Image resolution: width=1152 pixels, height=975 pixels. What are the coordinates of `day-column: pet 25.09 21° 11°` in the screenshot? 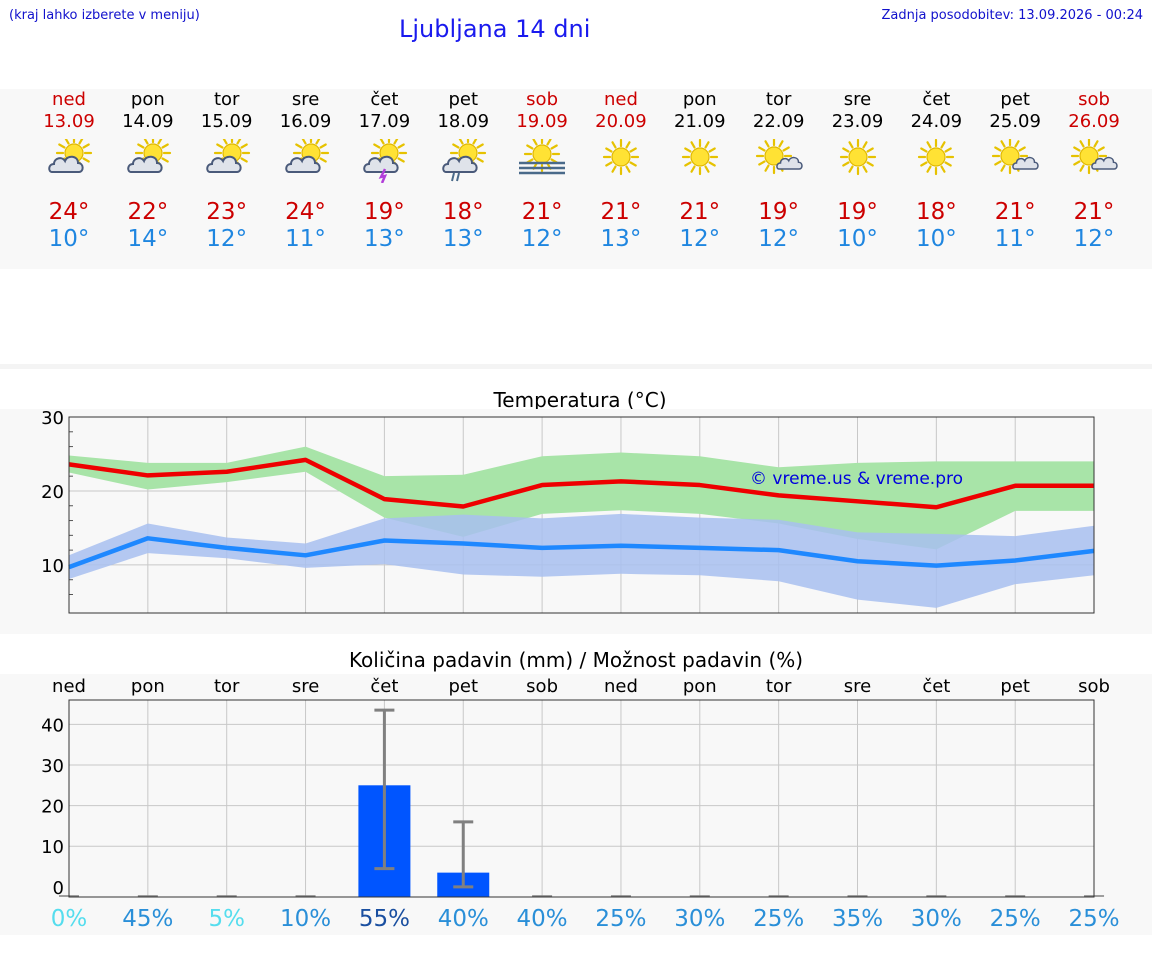 It's located at (1015, 179).